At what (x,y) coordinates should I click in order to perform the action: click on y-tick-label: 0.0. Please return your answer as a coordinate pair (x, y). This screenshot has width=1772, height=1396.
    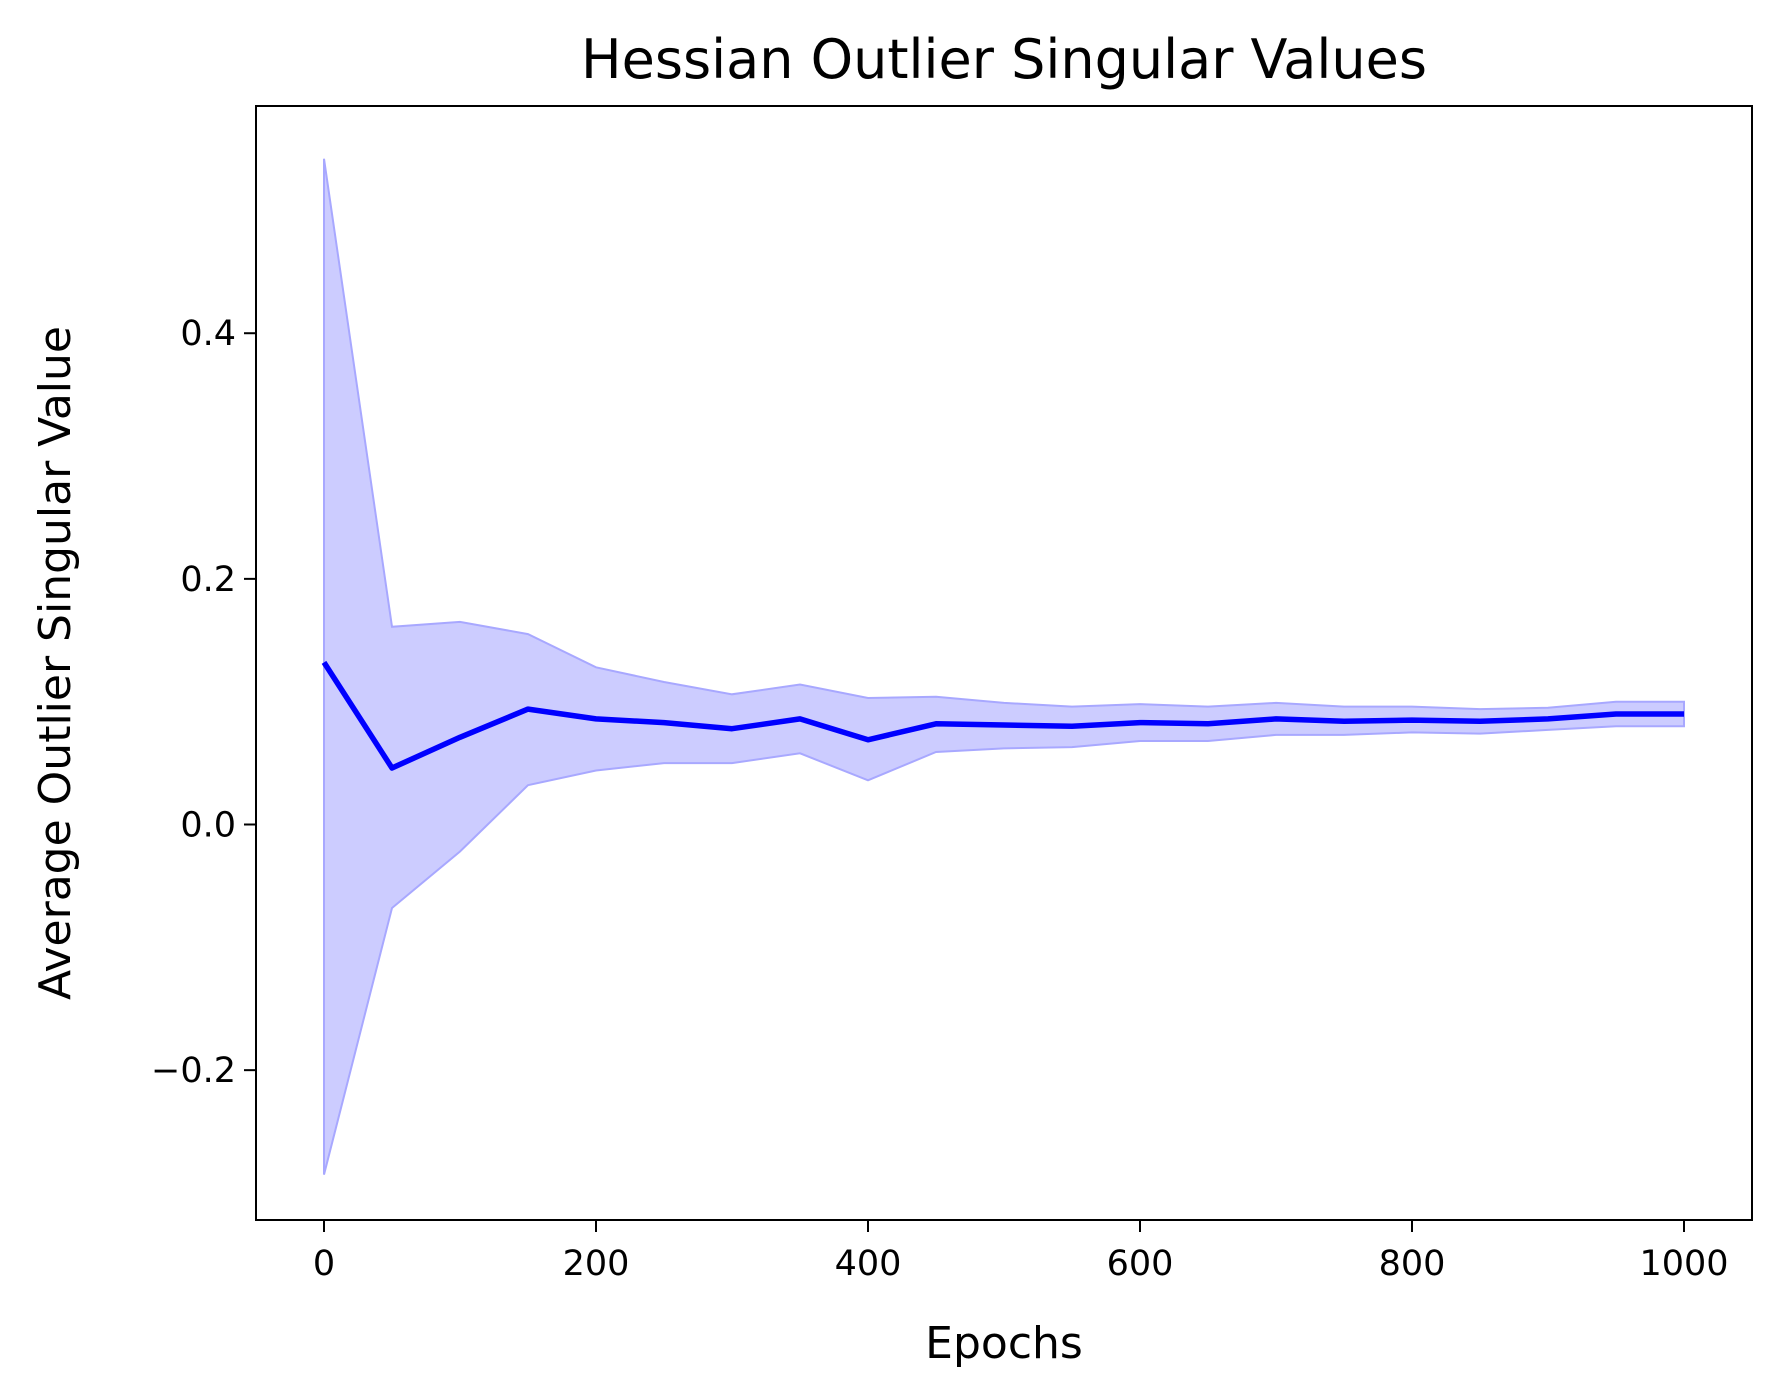
    Looking at the image, I should click on (208, 826).